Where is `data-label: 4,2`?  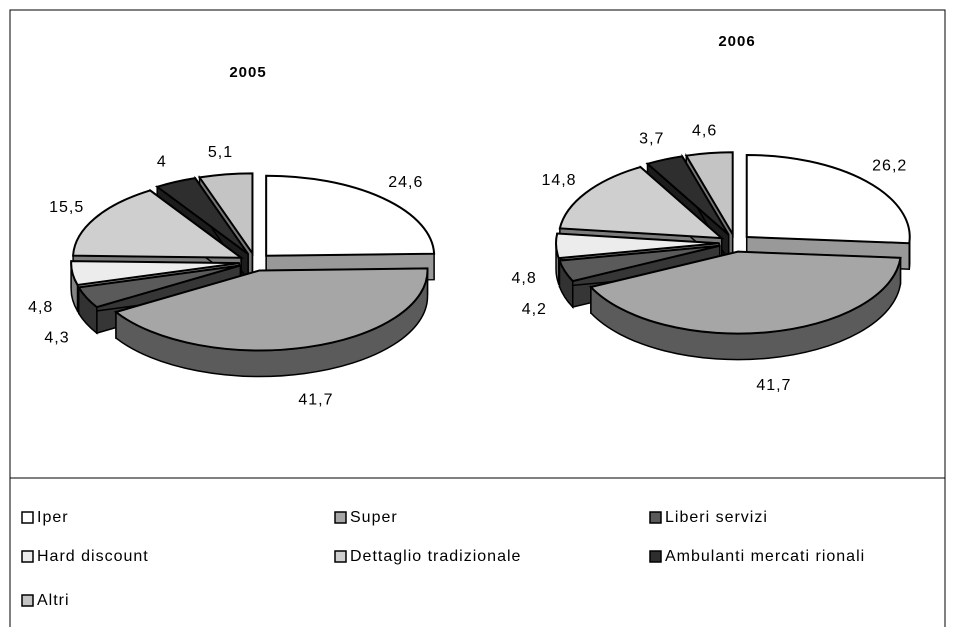
data-label: 4,2 is located at coordinates (534, 309).